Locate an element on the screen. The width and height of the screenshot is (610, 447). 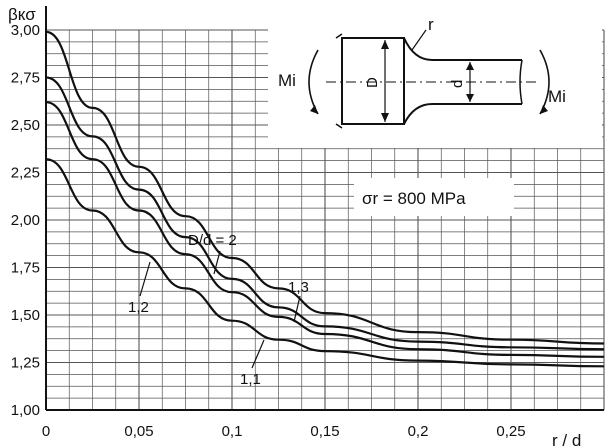
series-label-d-d-2: D/d = 2 is located at coordinates (212, 240).